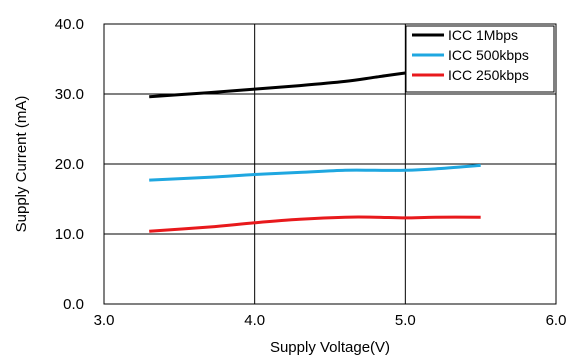  What do you see at coordinates (292, 83) in the screenshot?
I see `series-line-icc-1mbps` at bounding box center [292, 83].